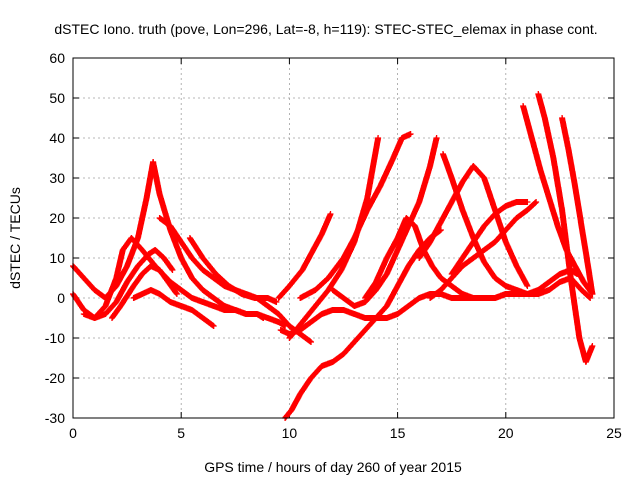 This screenshot has width=640, height=480. I want to click on y-tick-label: 10, so click(57, 258).